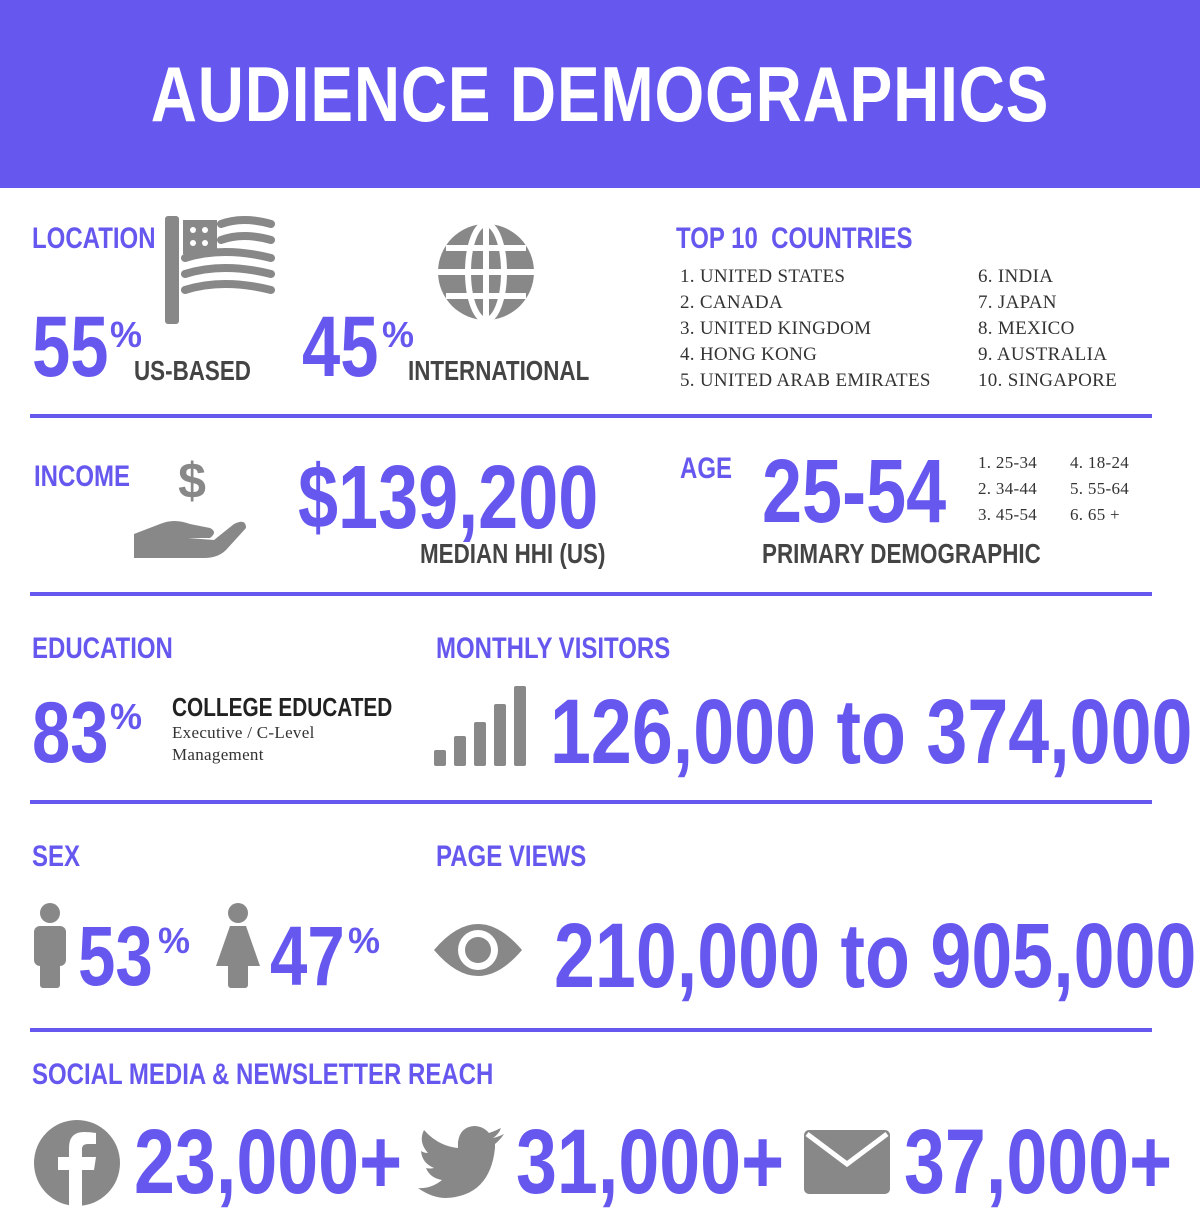  I want to click on page-title: AUDIENCE DEMOGRAPHICS, so click(600, 94).